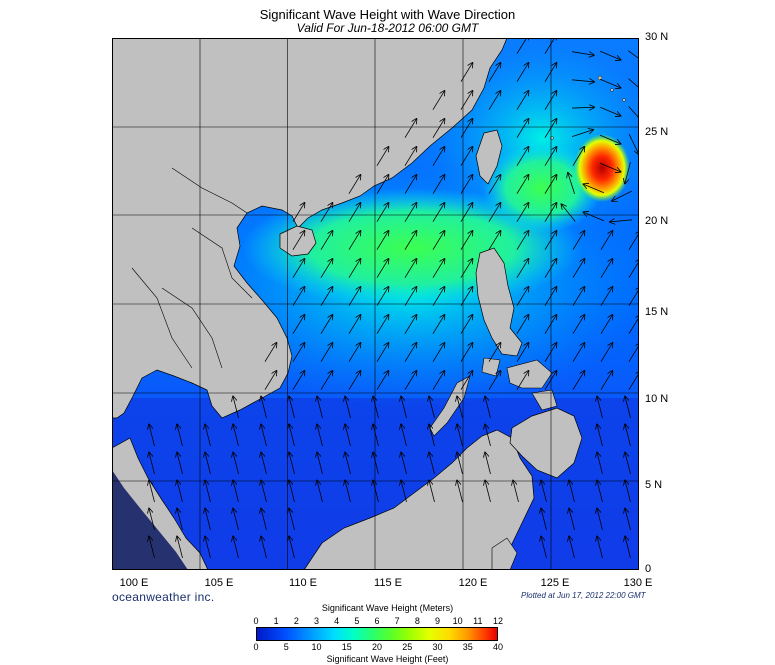  I want to click on colorbar-feet-tick: 20, so click(377, 647).